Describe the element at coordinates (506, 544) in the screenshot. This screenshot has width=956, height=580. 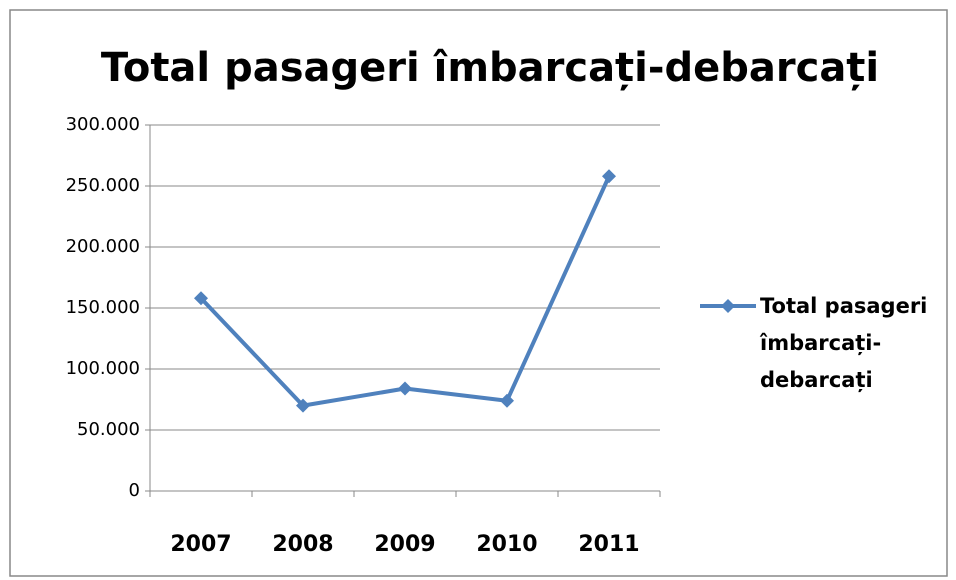
I see `x-tick-label: 2010` at that location.